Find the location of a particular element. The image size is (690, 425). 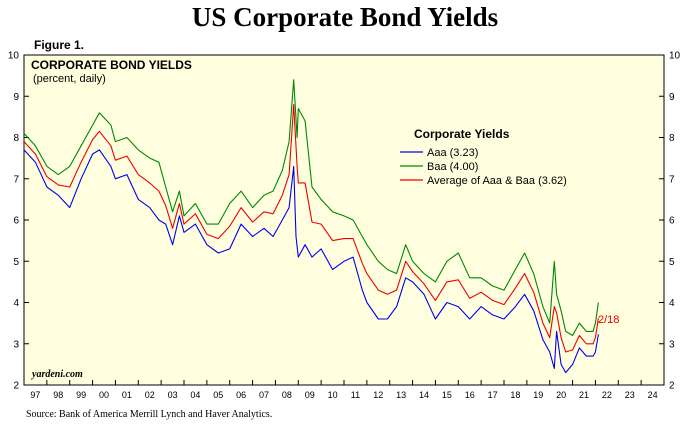

y-tick-label-left: 9 is located at coordinates (16, 97).